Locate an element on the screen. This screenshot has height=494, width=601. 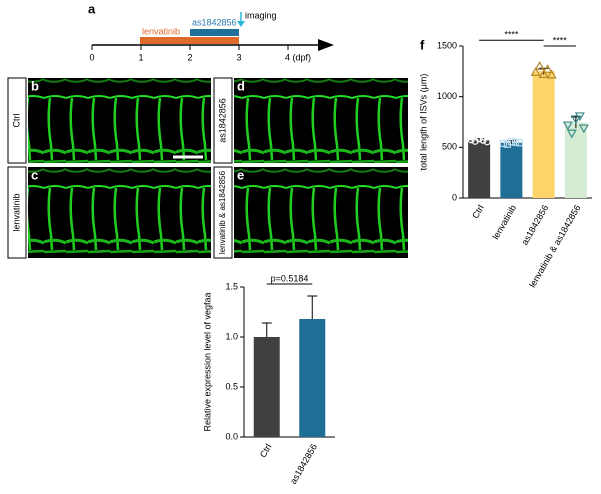
time-tick-label: 1 is located at coordinates (140, 57).